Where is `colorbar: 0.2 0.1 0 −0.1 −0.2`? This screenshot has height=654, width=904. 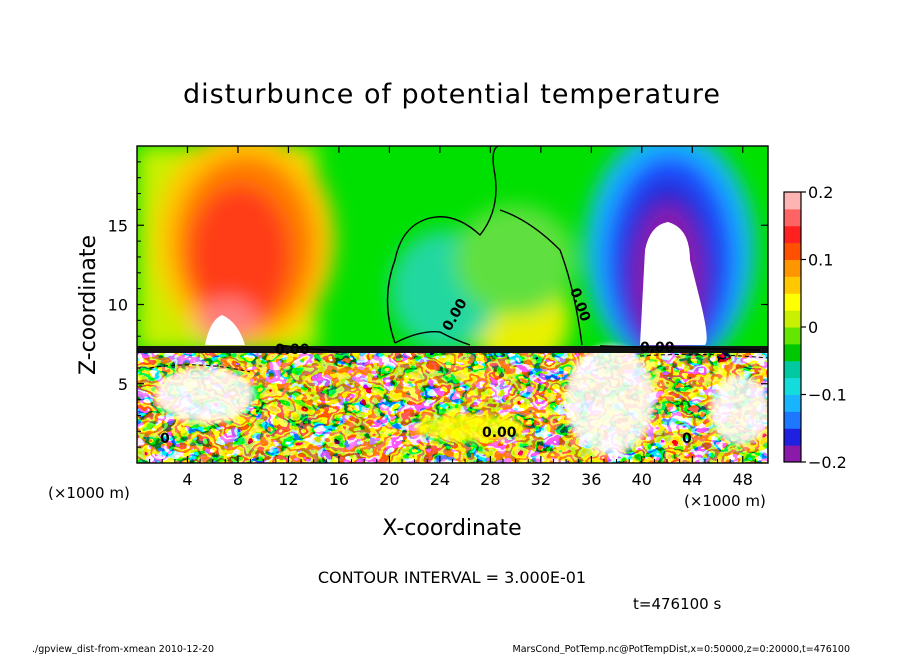
colorbar: 0.2 0.1 0 −0.1 −0.2 is located at coordinates (815, 327).